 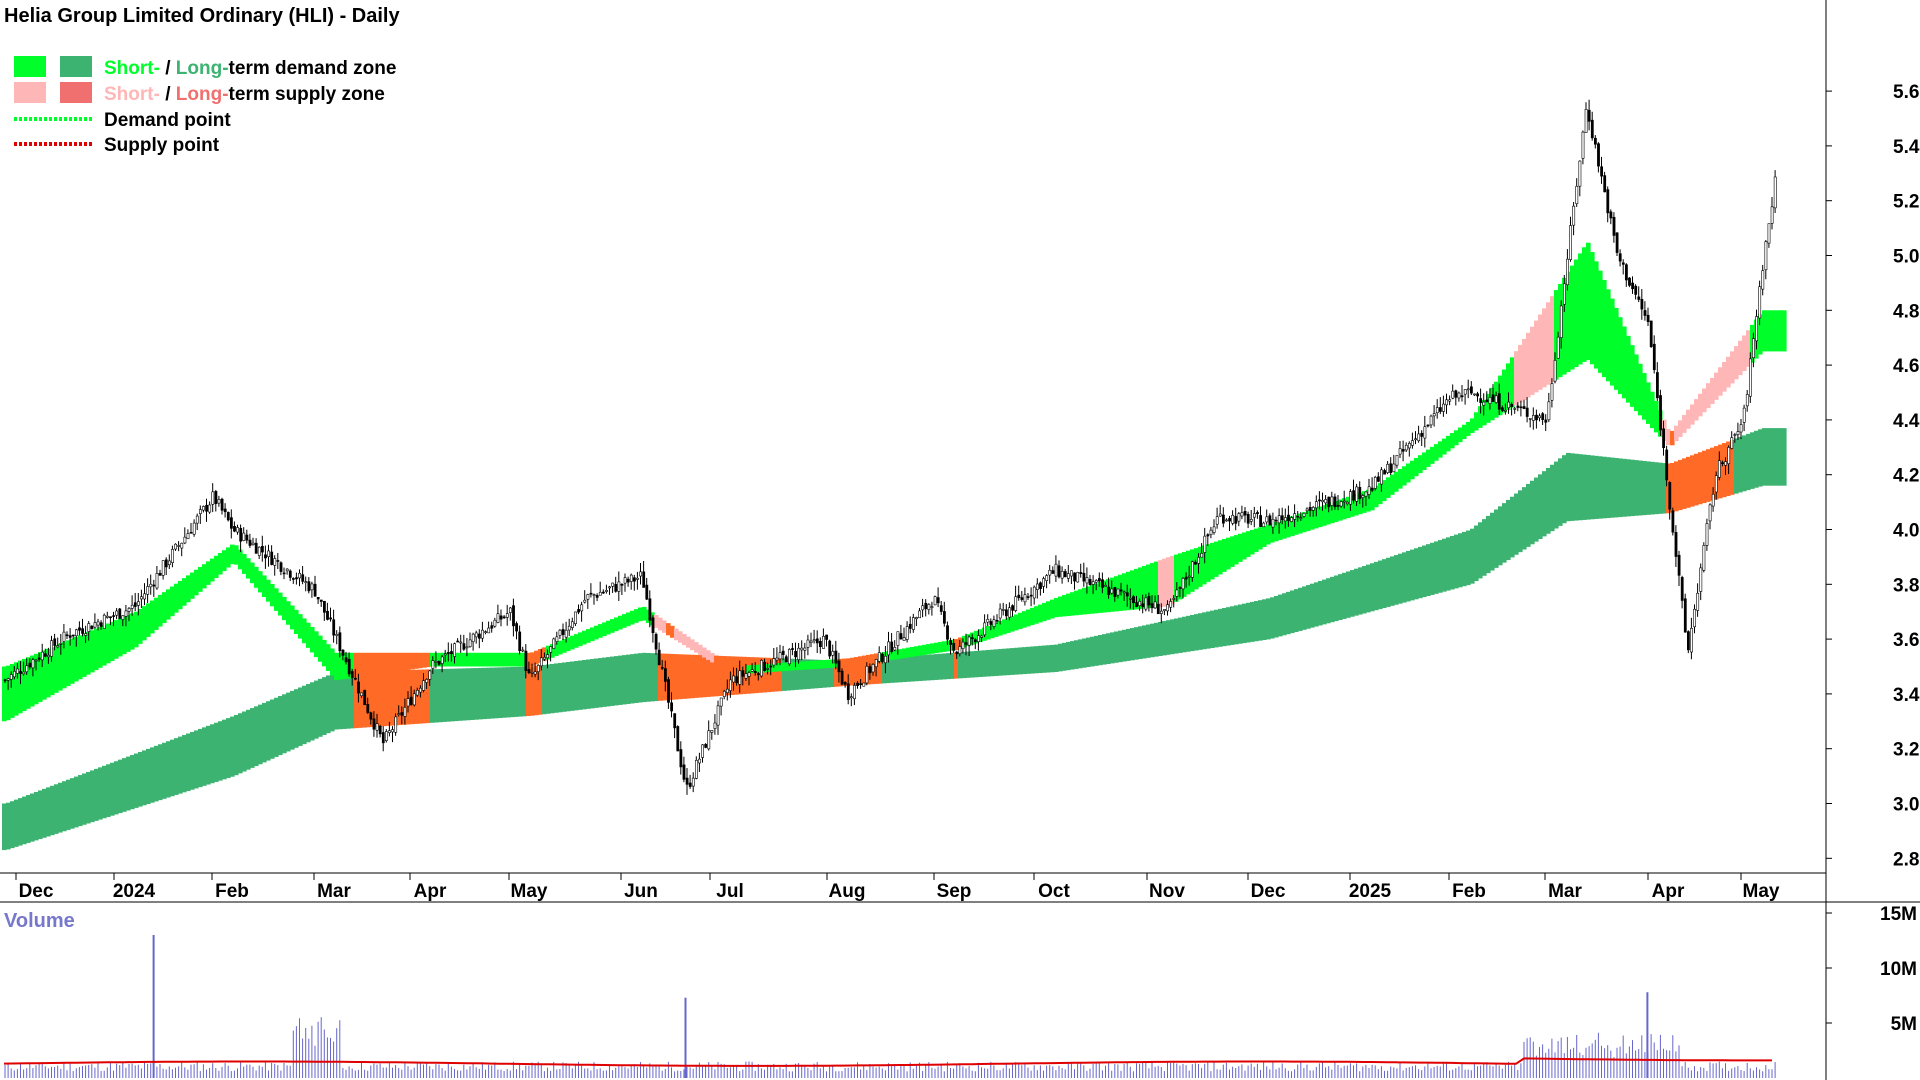 I want to click on x-tick-label: Oct, so click(x=1054, y=891).